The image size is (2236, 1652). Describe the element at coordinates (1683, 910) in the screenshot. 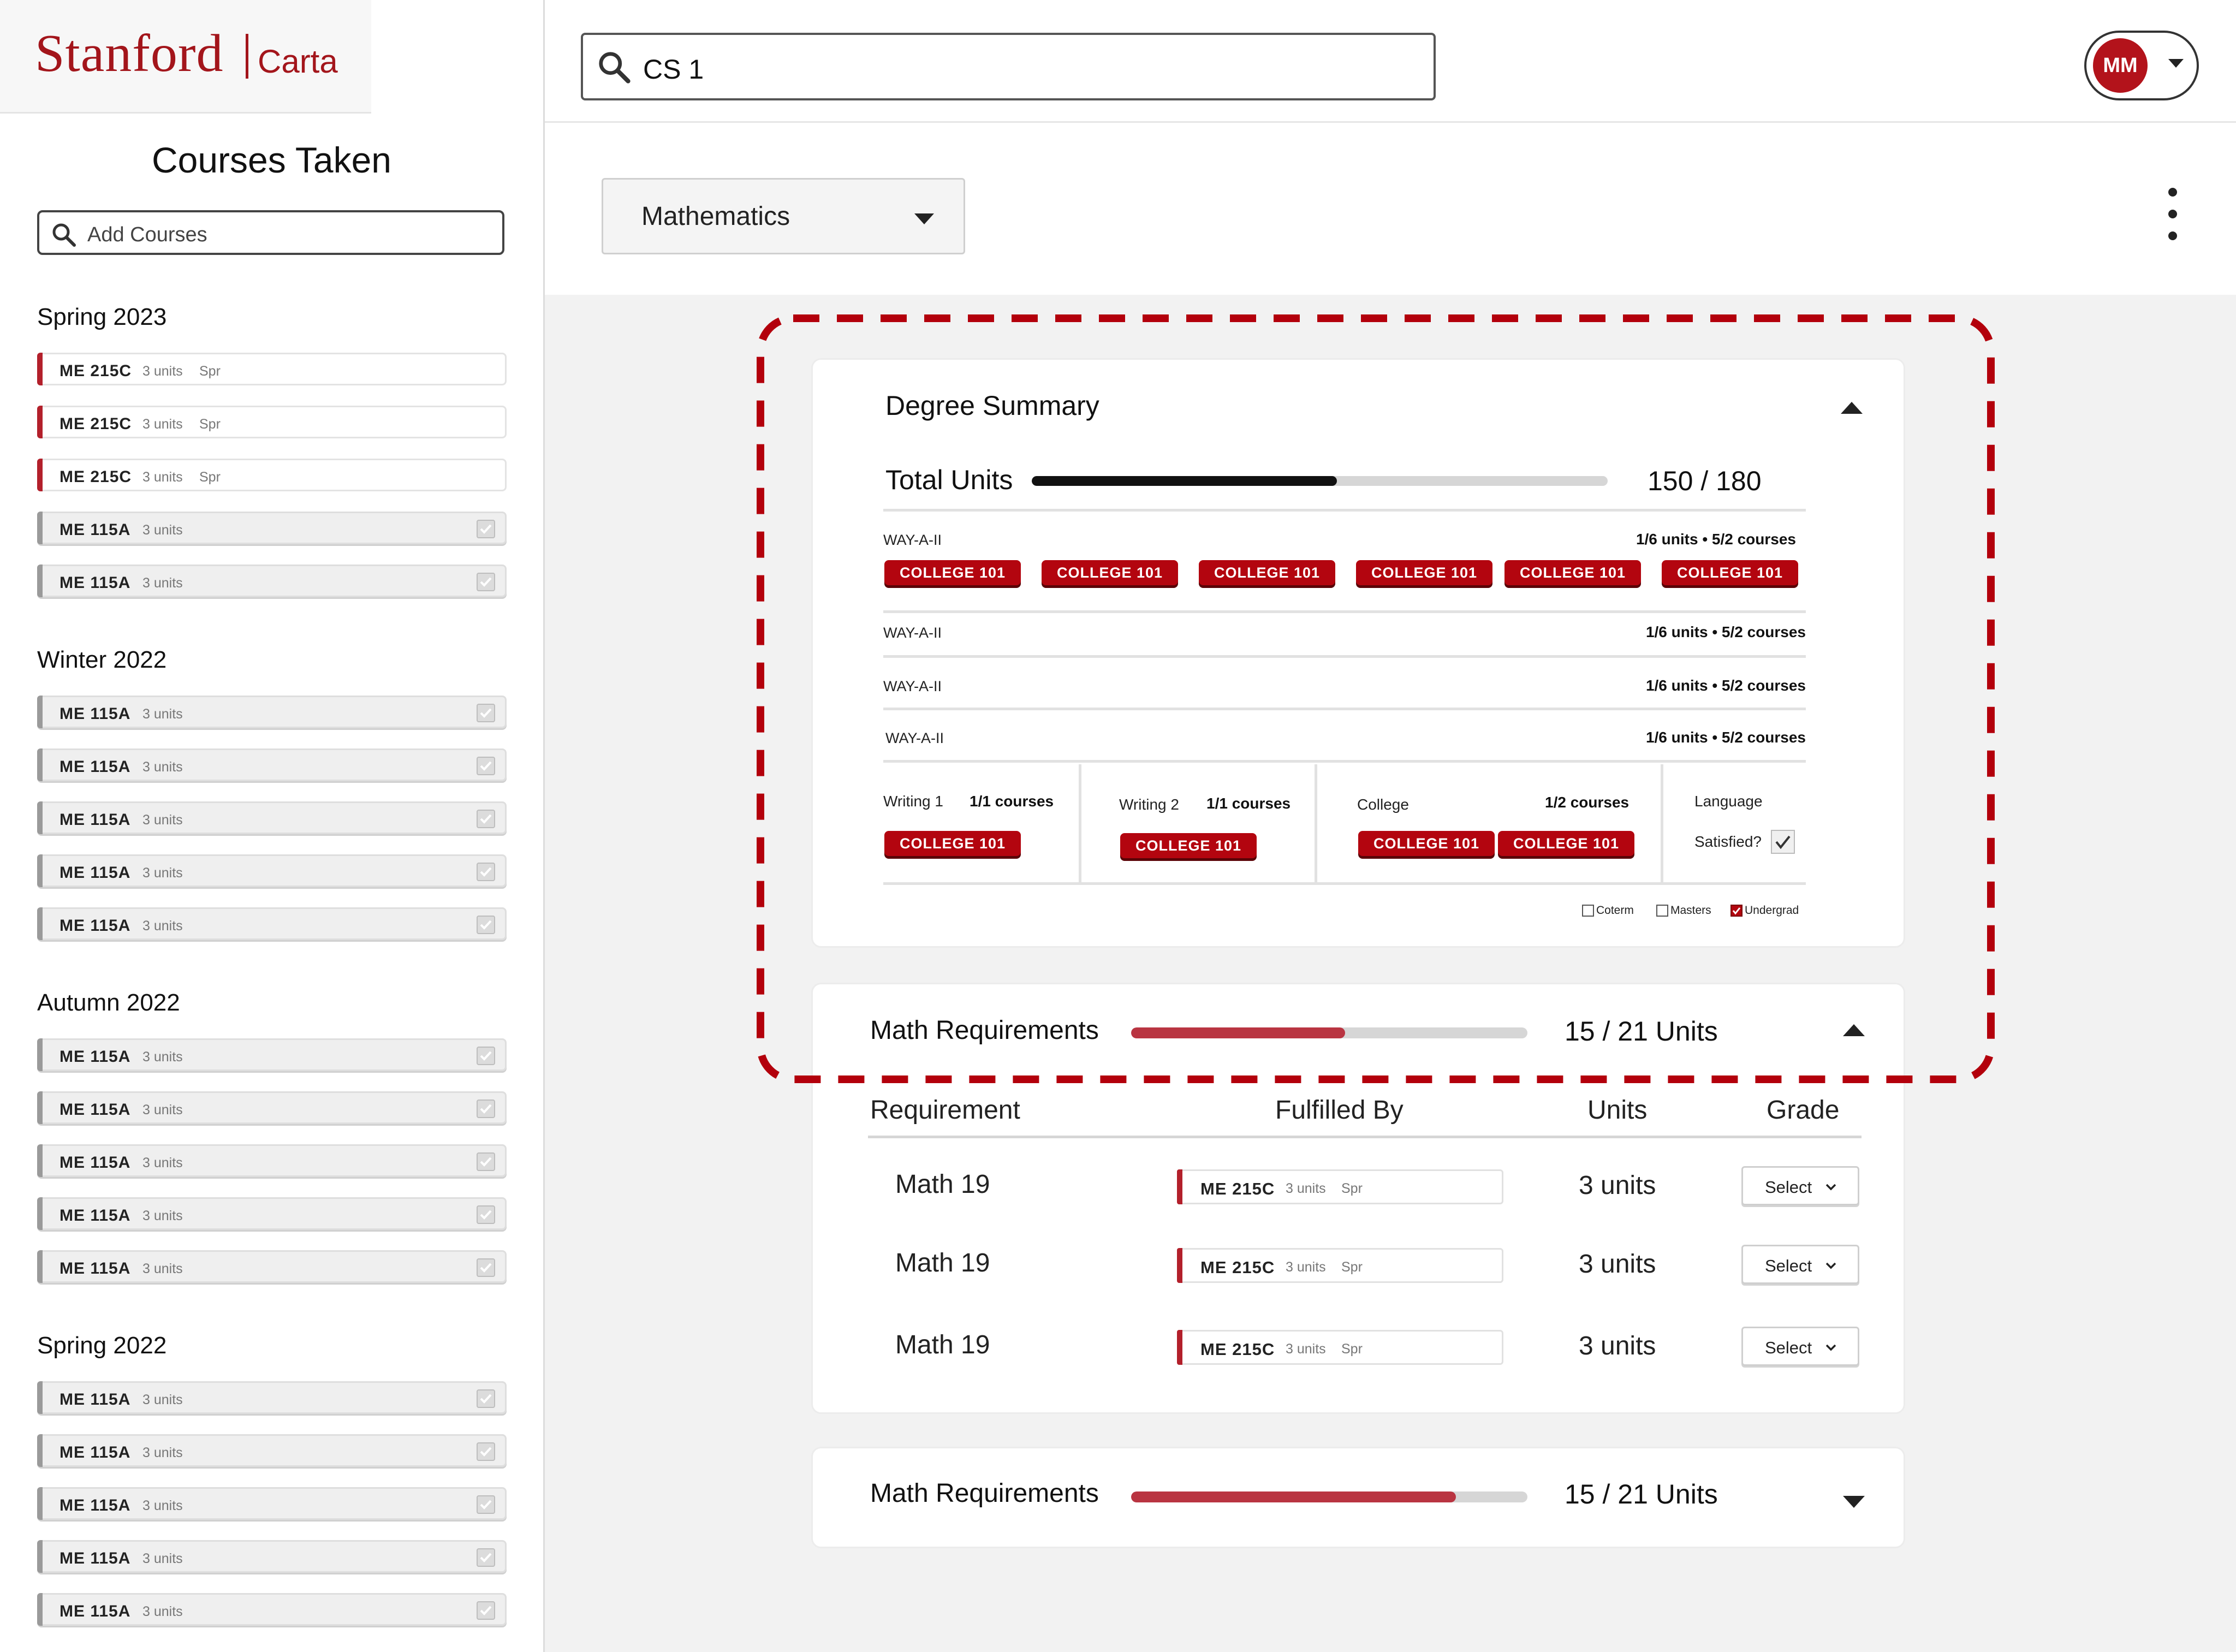

I see `filter-masters: Masters` at that location.